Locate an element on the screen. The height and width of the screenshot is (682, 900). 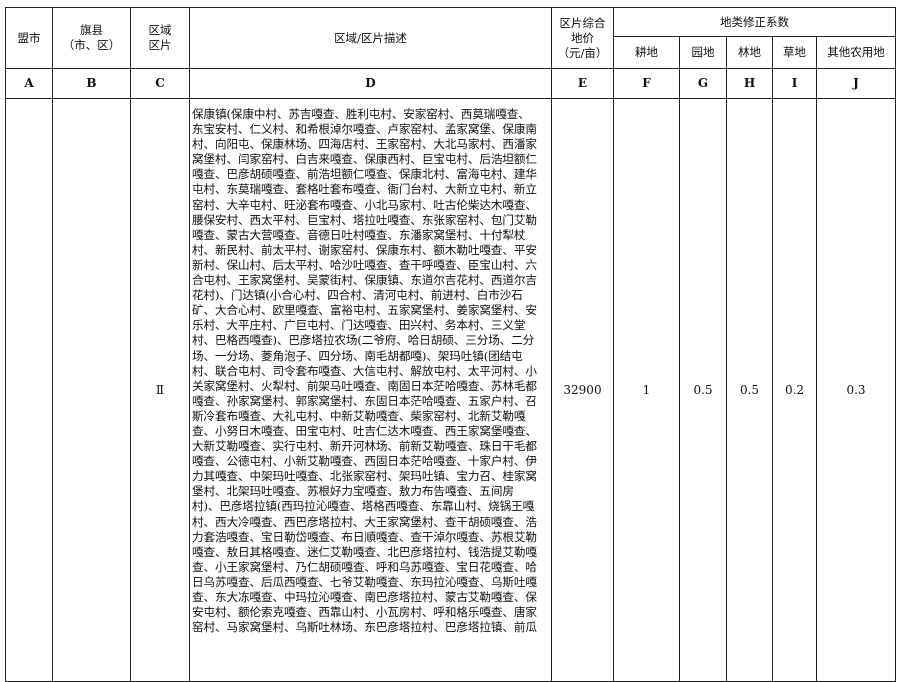
header-price-line3: （元/亩） is located at coordinates (582, 52).